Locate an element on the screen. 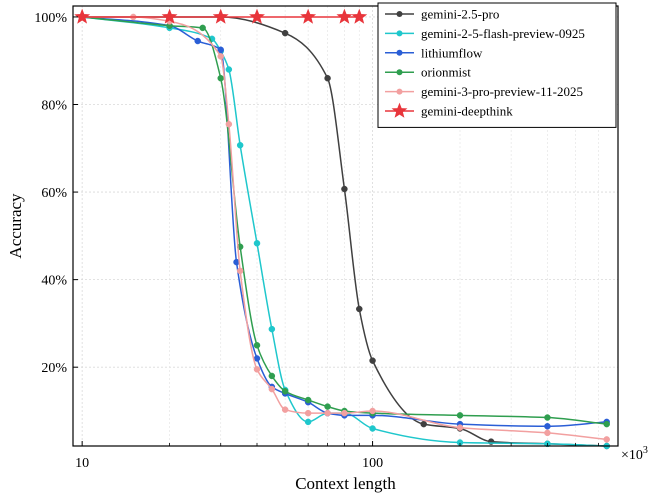 The image size is (653, 500). legend-label: gemini-deepthink is located at coordinates (467, 111).